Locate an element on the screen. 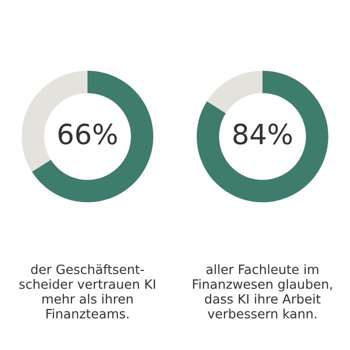 The height and width of the screenshot is (350, 350). data-label: 66% is located at coordinates (87, 134).